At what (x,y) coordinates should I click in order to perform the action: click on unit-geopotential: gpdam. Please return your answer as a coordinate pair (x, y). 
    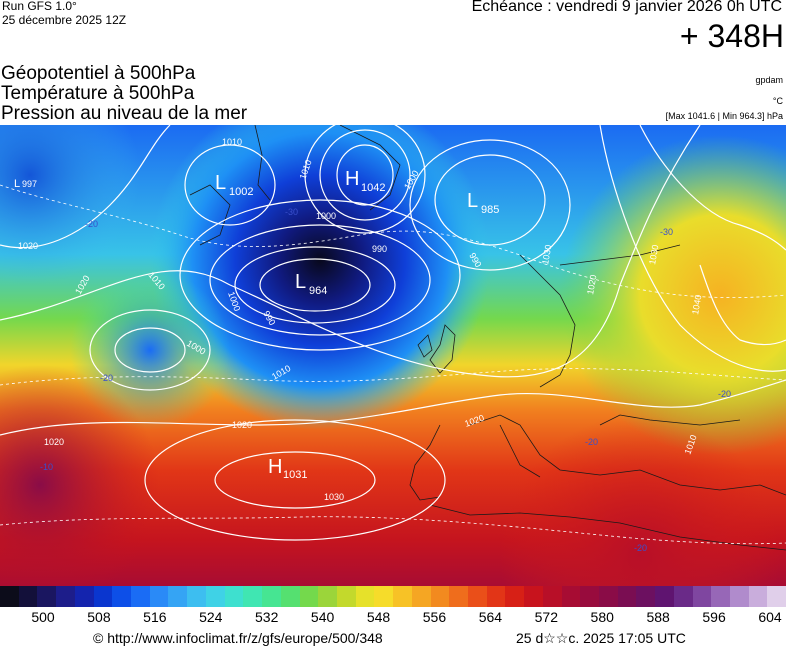
    Looking at the image, I should click on (769, 80).